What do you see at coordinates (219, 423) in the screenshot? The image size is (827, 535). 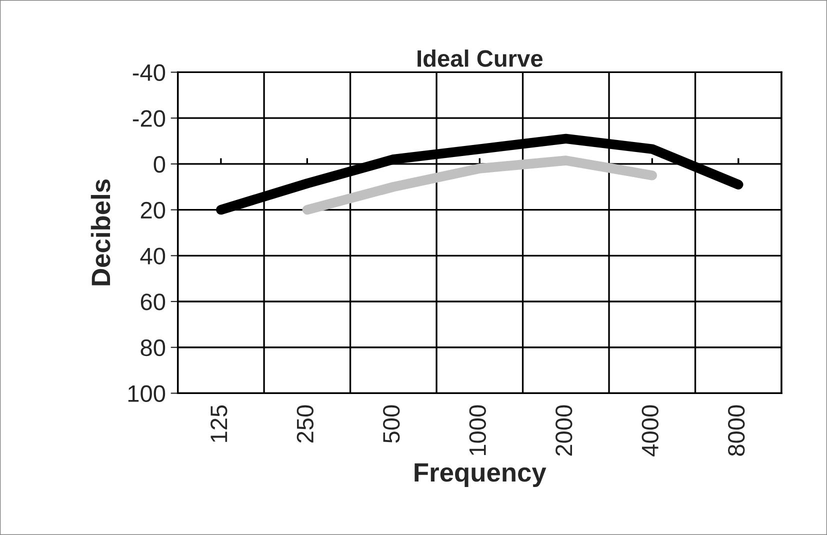 I see `x-tick-label: 125` at bounding box center [219, 423].